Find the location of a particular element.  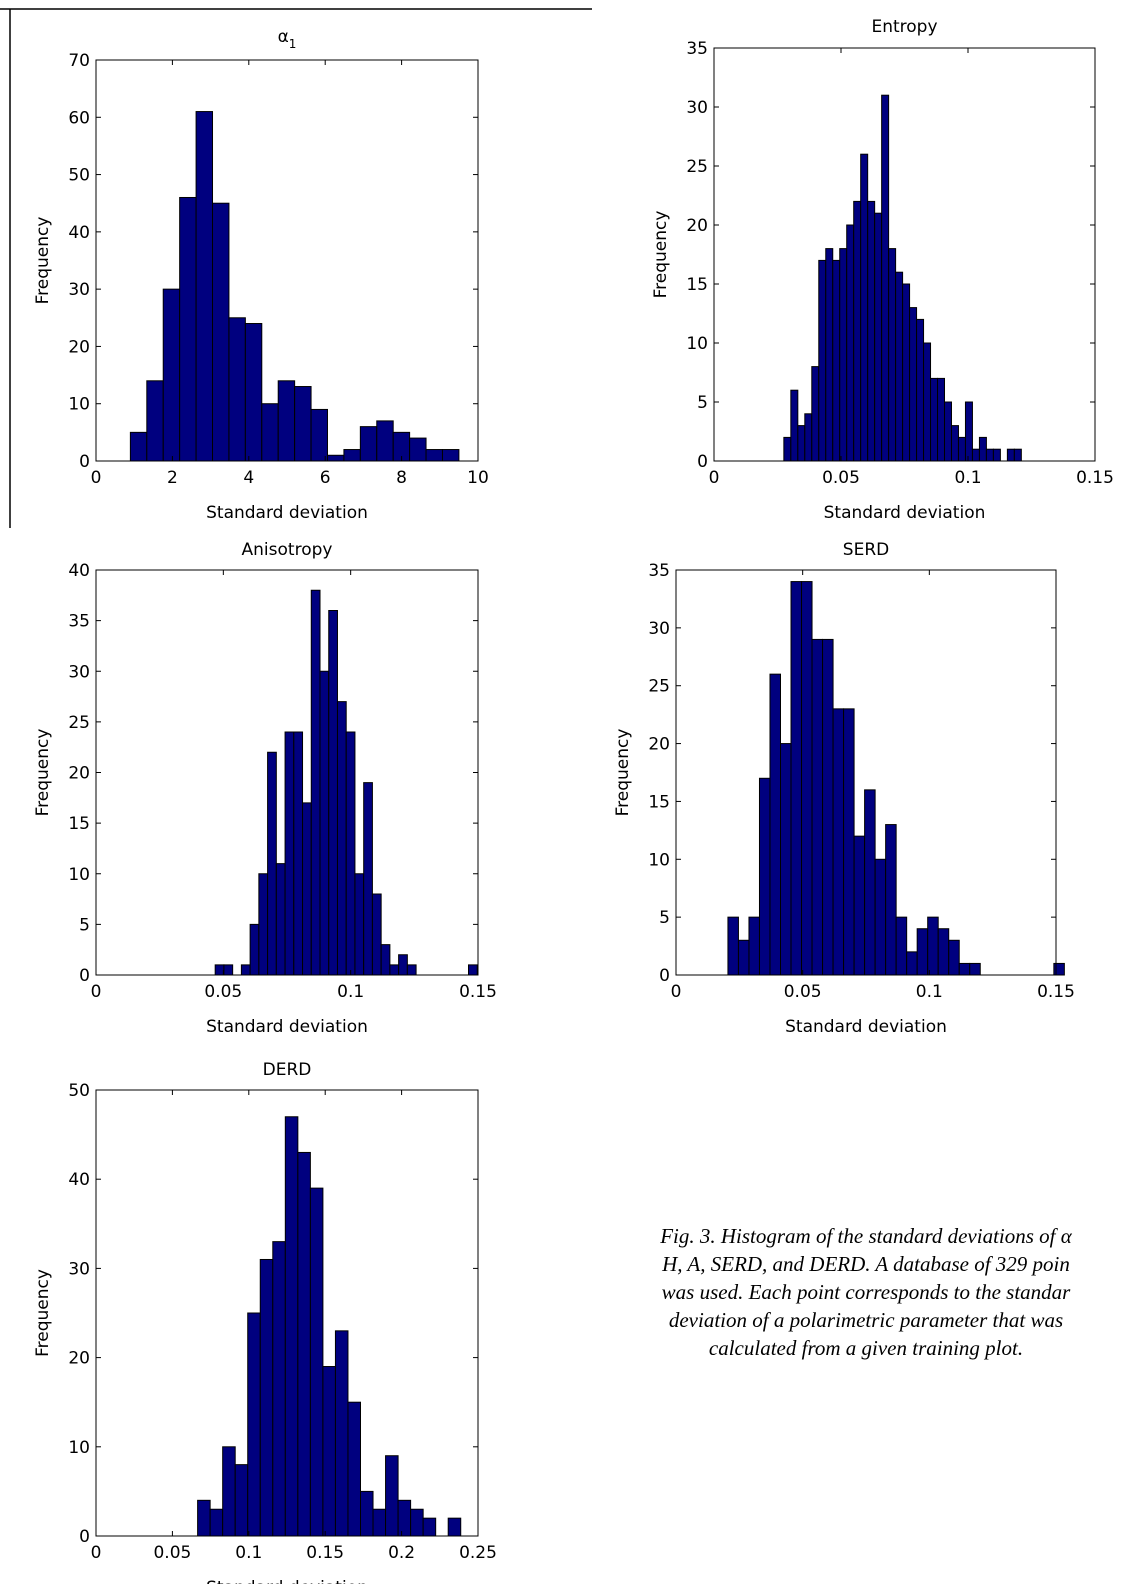

x-tick-label: 0.25 is located at coordinates (478, 1553).